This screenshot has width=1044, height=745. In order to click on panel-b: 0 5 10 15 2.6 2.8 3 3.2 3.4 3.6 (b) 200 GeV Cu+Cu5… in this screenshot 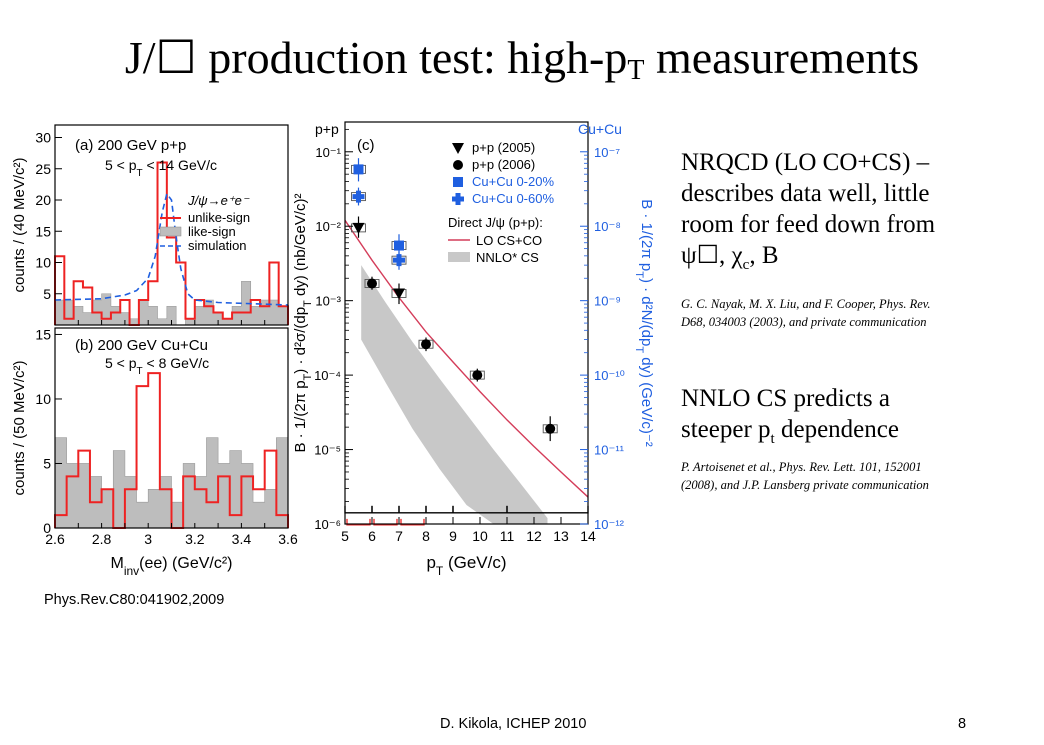, I will do `click(154, 452)`.